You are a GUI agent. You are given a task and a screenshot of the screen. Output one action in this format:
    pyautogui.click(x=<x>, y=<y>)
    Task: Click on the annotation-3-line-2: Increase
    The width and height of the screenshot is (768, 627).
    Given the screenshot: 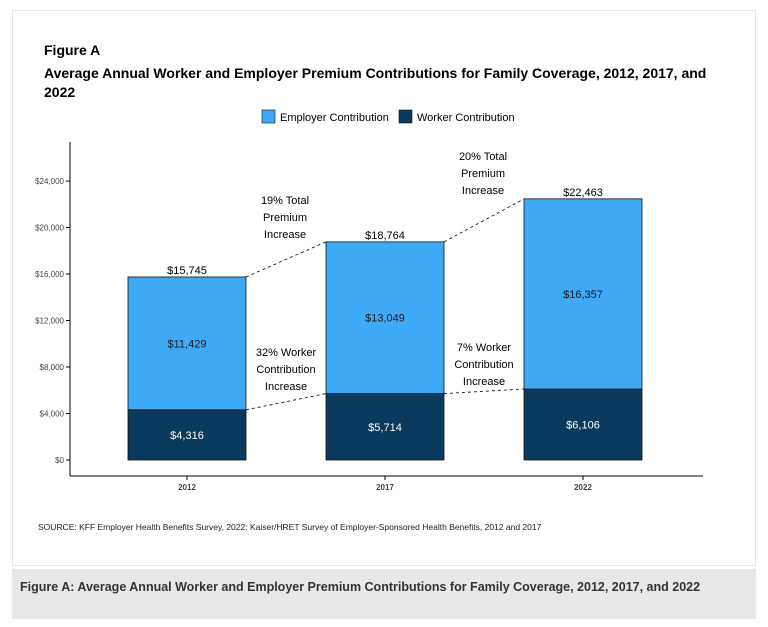 What is the action you would take?
    pyautogui.click(x=484, y=382)
    